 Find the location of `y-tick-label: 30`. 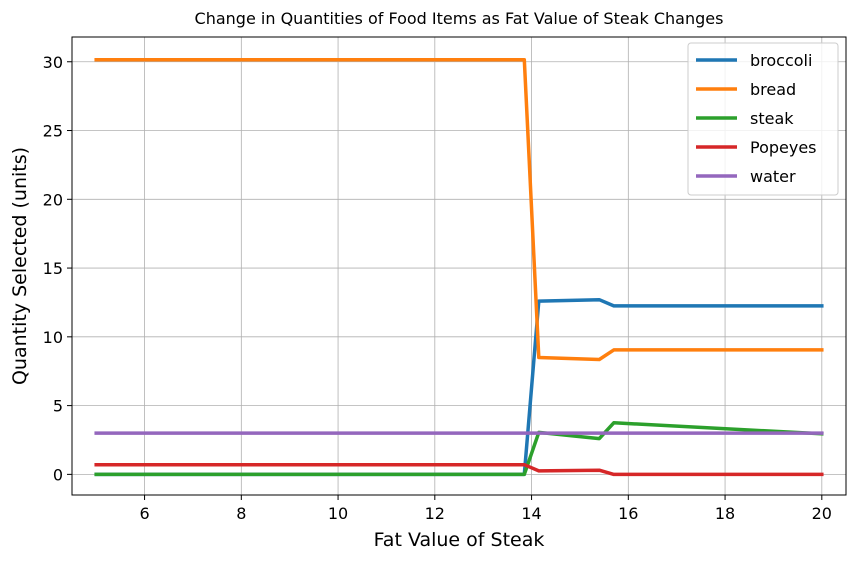

y-tick-label: 30 is located at coordinates (53, 62).